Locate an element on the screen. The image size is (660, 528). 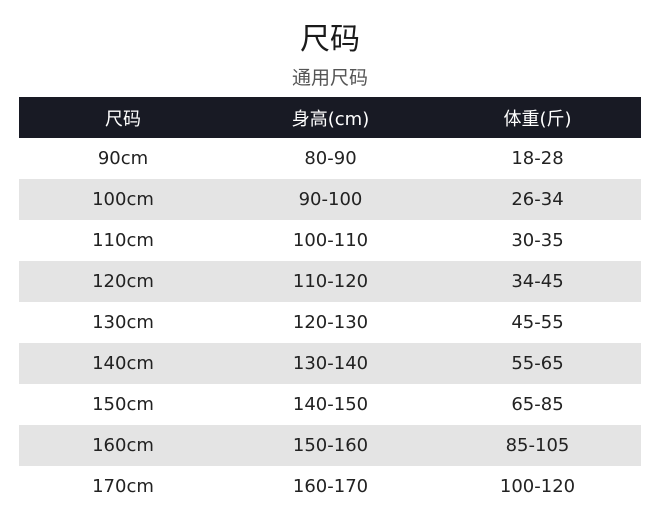
weight-cell: 65-85 is located at coordinates (537, 404).